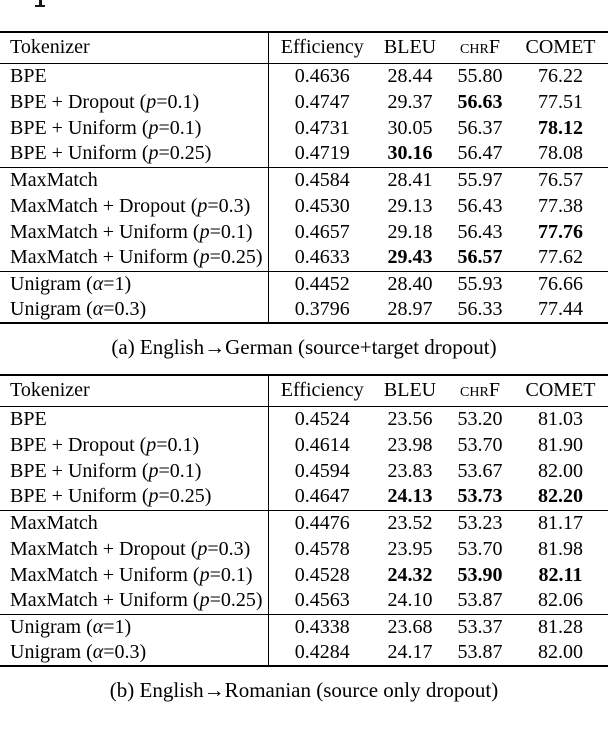 The width and height of the screenshot is (608, 730). Describe the element at coordinates (410, 231) in the screenshot. I see `bleu-cell: 29.18` at that location.